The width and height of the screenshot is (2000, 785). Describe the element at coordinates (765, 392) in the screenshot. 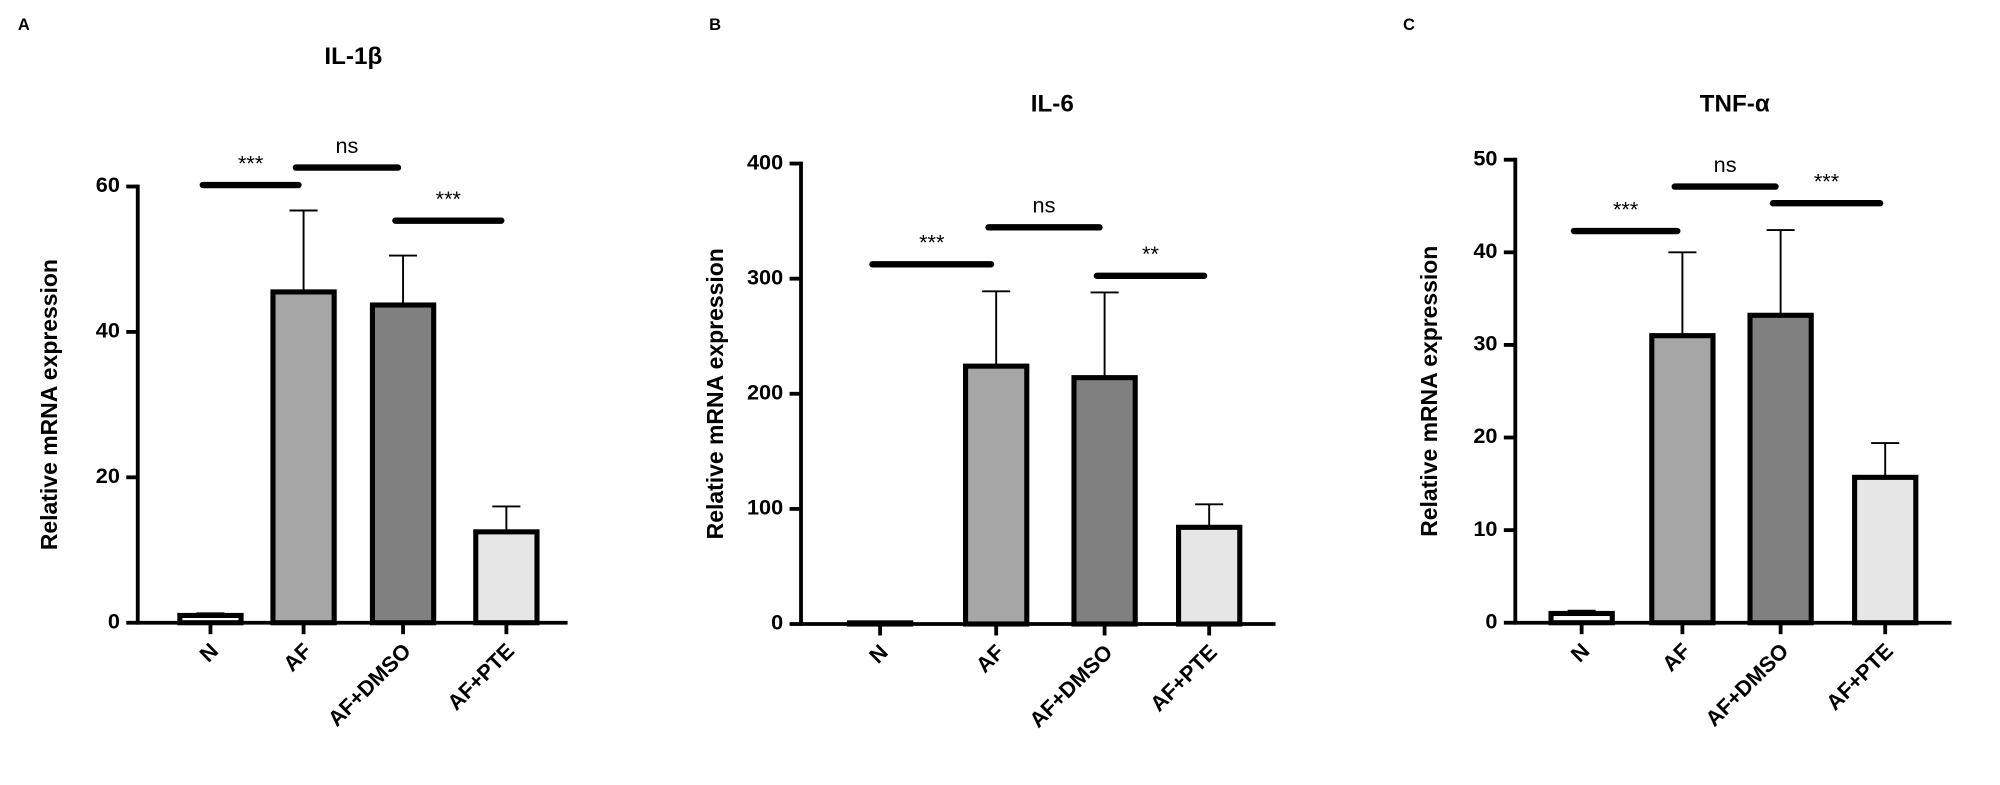

I see `y-tick-label: 200` at that location.